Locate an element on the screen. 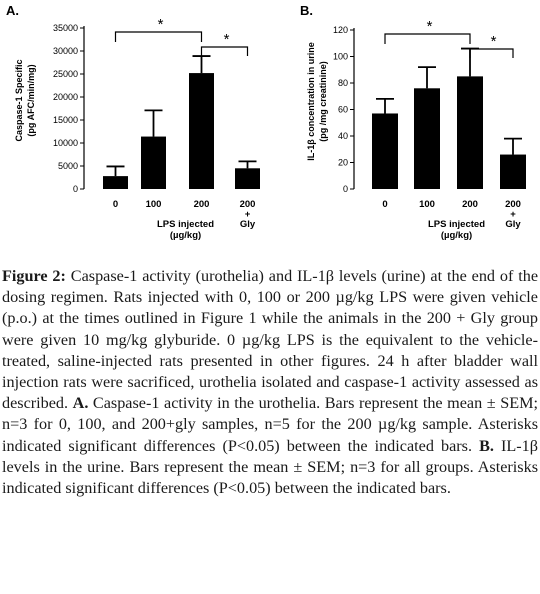  caption-panel-b-label: B. is located at coordinates (486, 445).